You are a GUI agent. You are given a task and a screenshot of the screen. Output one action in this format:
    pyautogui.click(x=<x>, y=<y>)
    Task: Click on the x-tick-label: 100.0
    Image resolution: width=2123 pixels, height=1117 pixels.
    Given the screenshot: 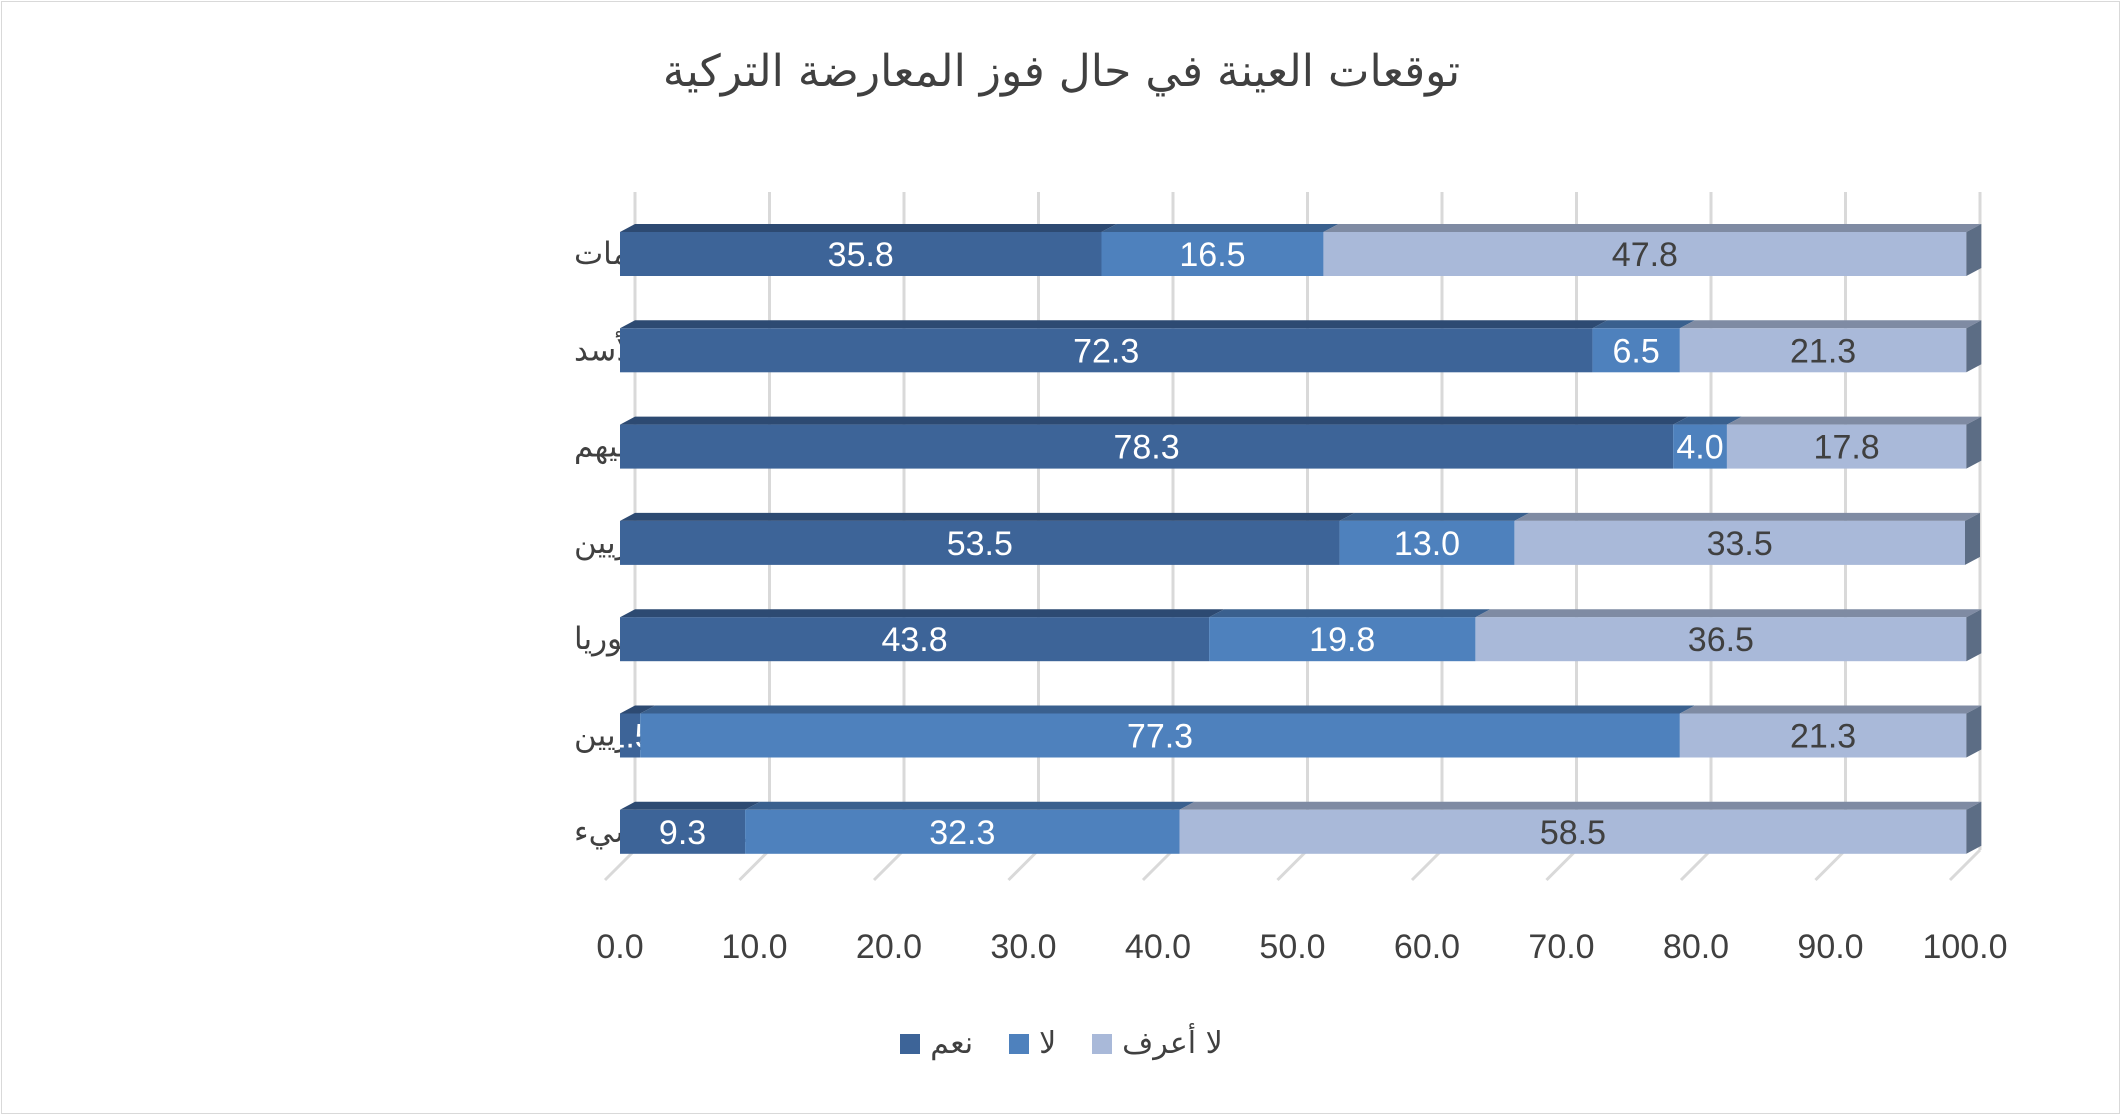 What is the action you would take?
    pyautogui.click(x=1964, y=947)
    